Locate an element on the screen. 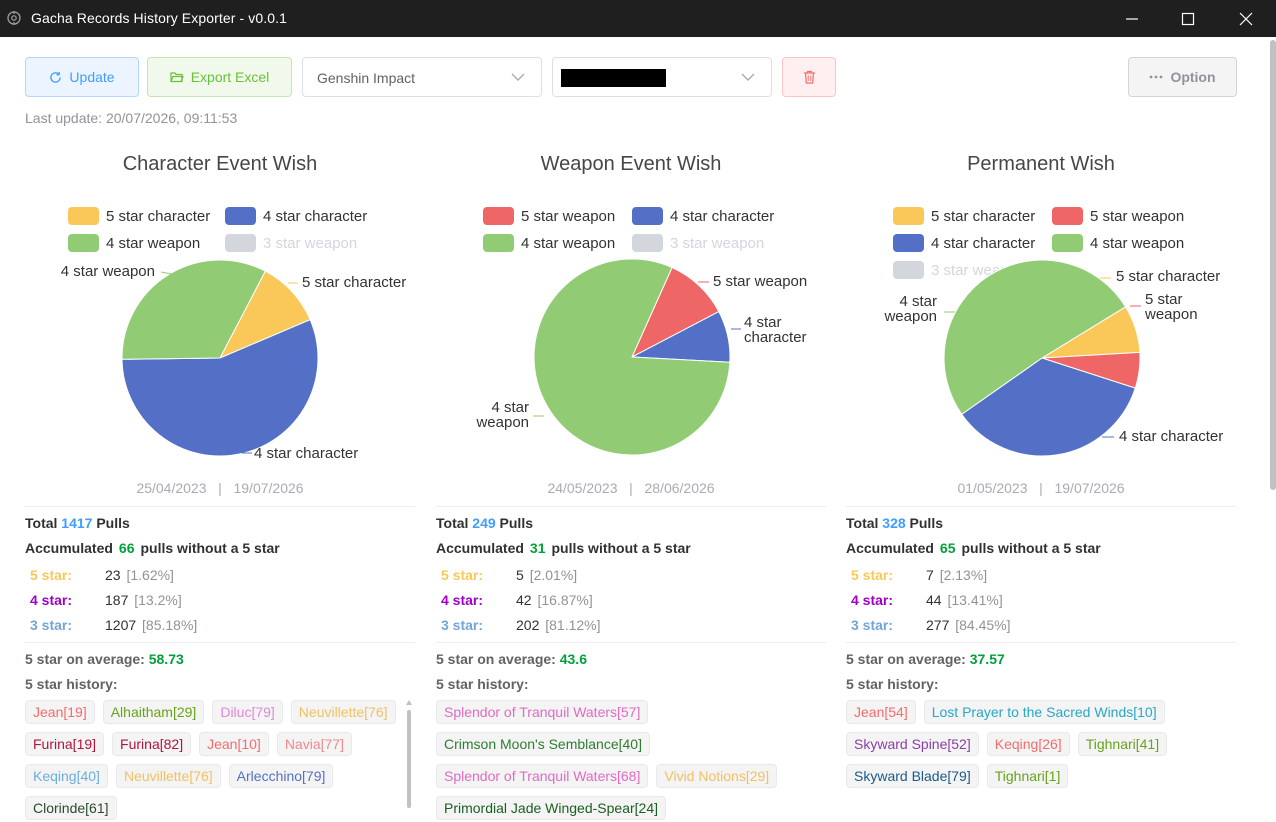 This screenshot has width=1276, height=822. three-star-count: 1207 is located at coordinates (121, 625).